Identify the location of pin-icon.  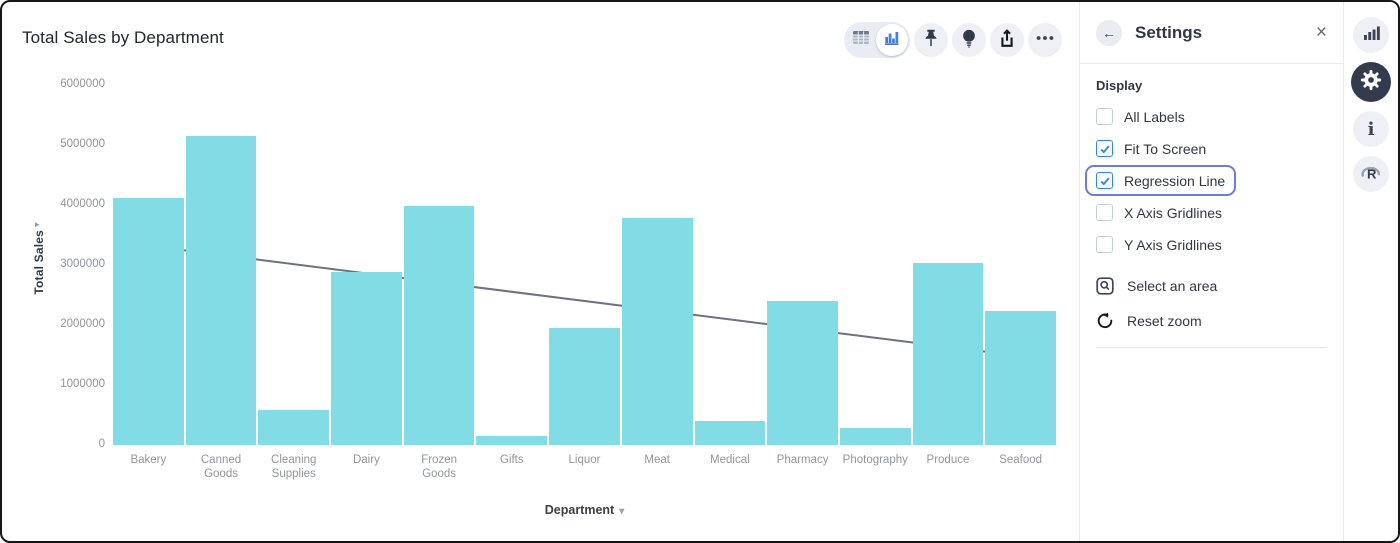
(931, 40).